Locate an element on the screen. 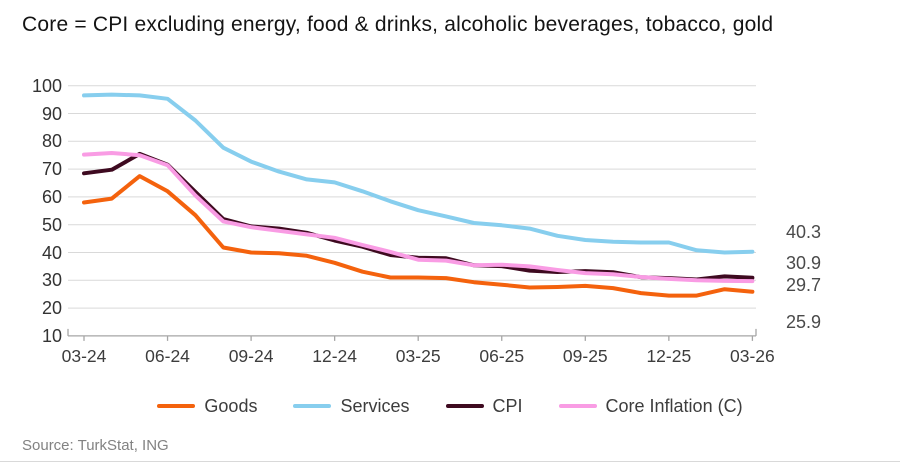 This screenshot has height=463, width=900. end-value-label-40.3: 40.3 is located at coordinates (804, 232).